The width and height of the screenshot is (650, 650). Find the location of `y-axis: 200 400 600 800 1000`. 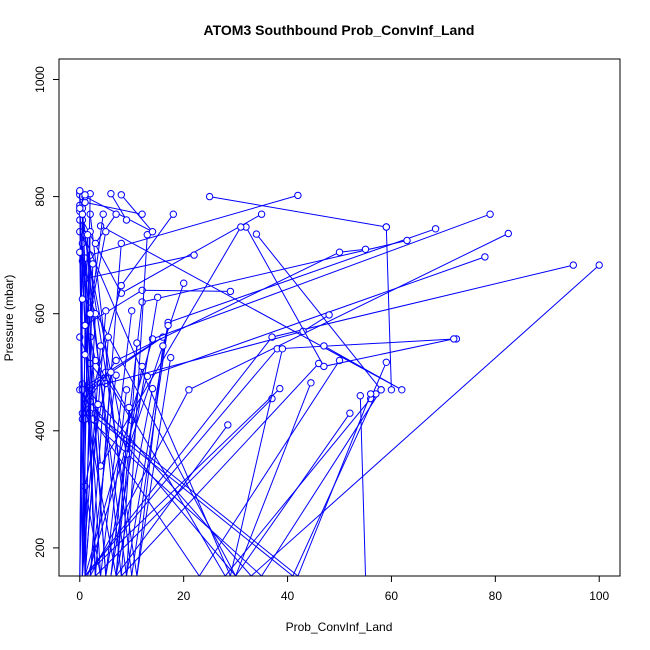

y-axis: 200 400 600 800 1000 is located at coordinates (46, 312).